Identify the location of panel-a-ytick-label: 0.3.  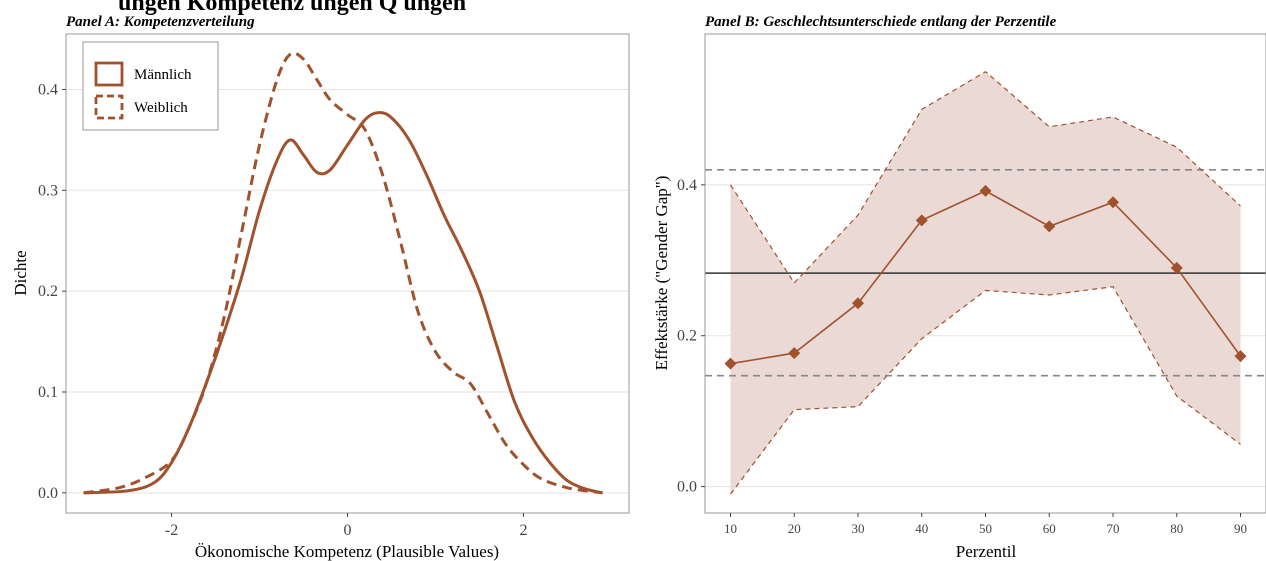
(48, 190).